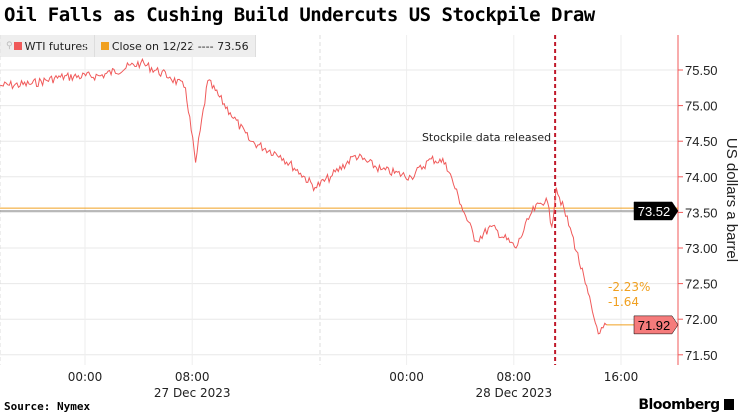 This screenshot has width=740, height=416. What do you see at coordinates (701, 284) in the screenshot?
I see `y-tick-label: 72.50` at bounding box center [701, 284].